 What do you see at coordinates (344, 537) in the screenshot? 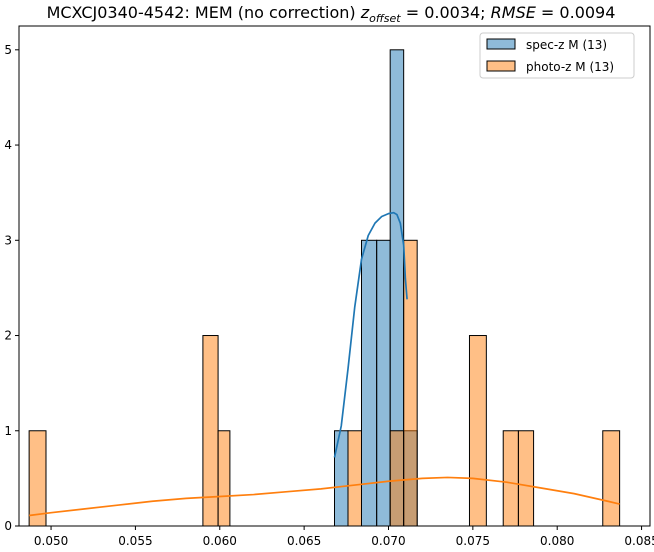
I see `x-axis: 0.050 0.055 0.060 0.065 0.070 0.075 0.080 0.085` at bounding box center [344, 537].